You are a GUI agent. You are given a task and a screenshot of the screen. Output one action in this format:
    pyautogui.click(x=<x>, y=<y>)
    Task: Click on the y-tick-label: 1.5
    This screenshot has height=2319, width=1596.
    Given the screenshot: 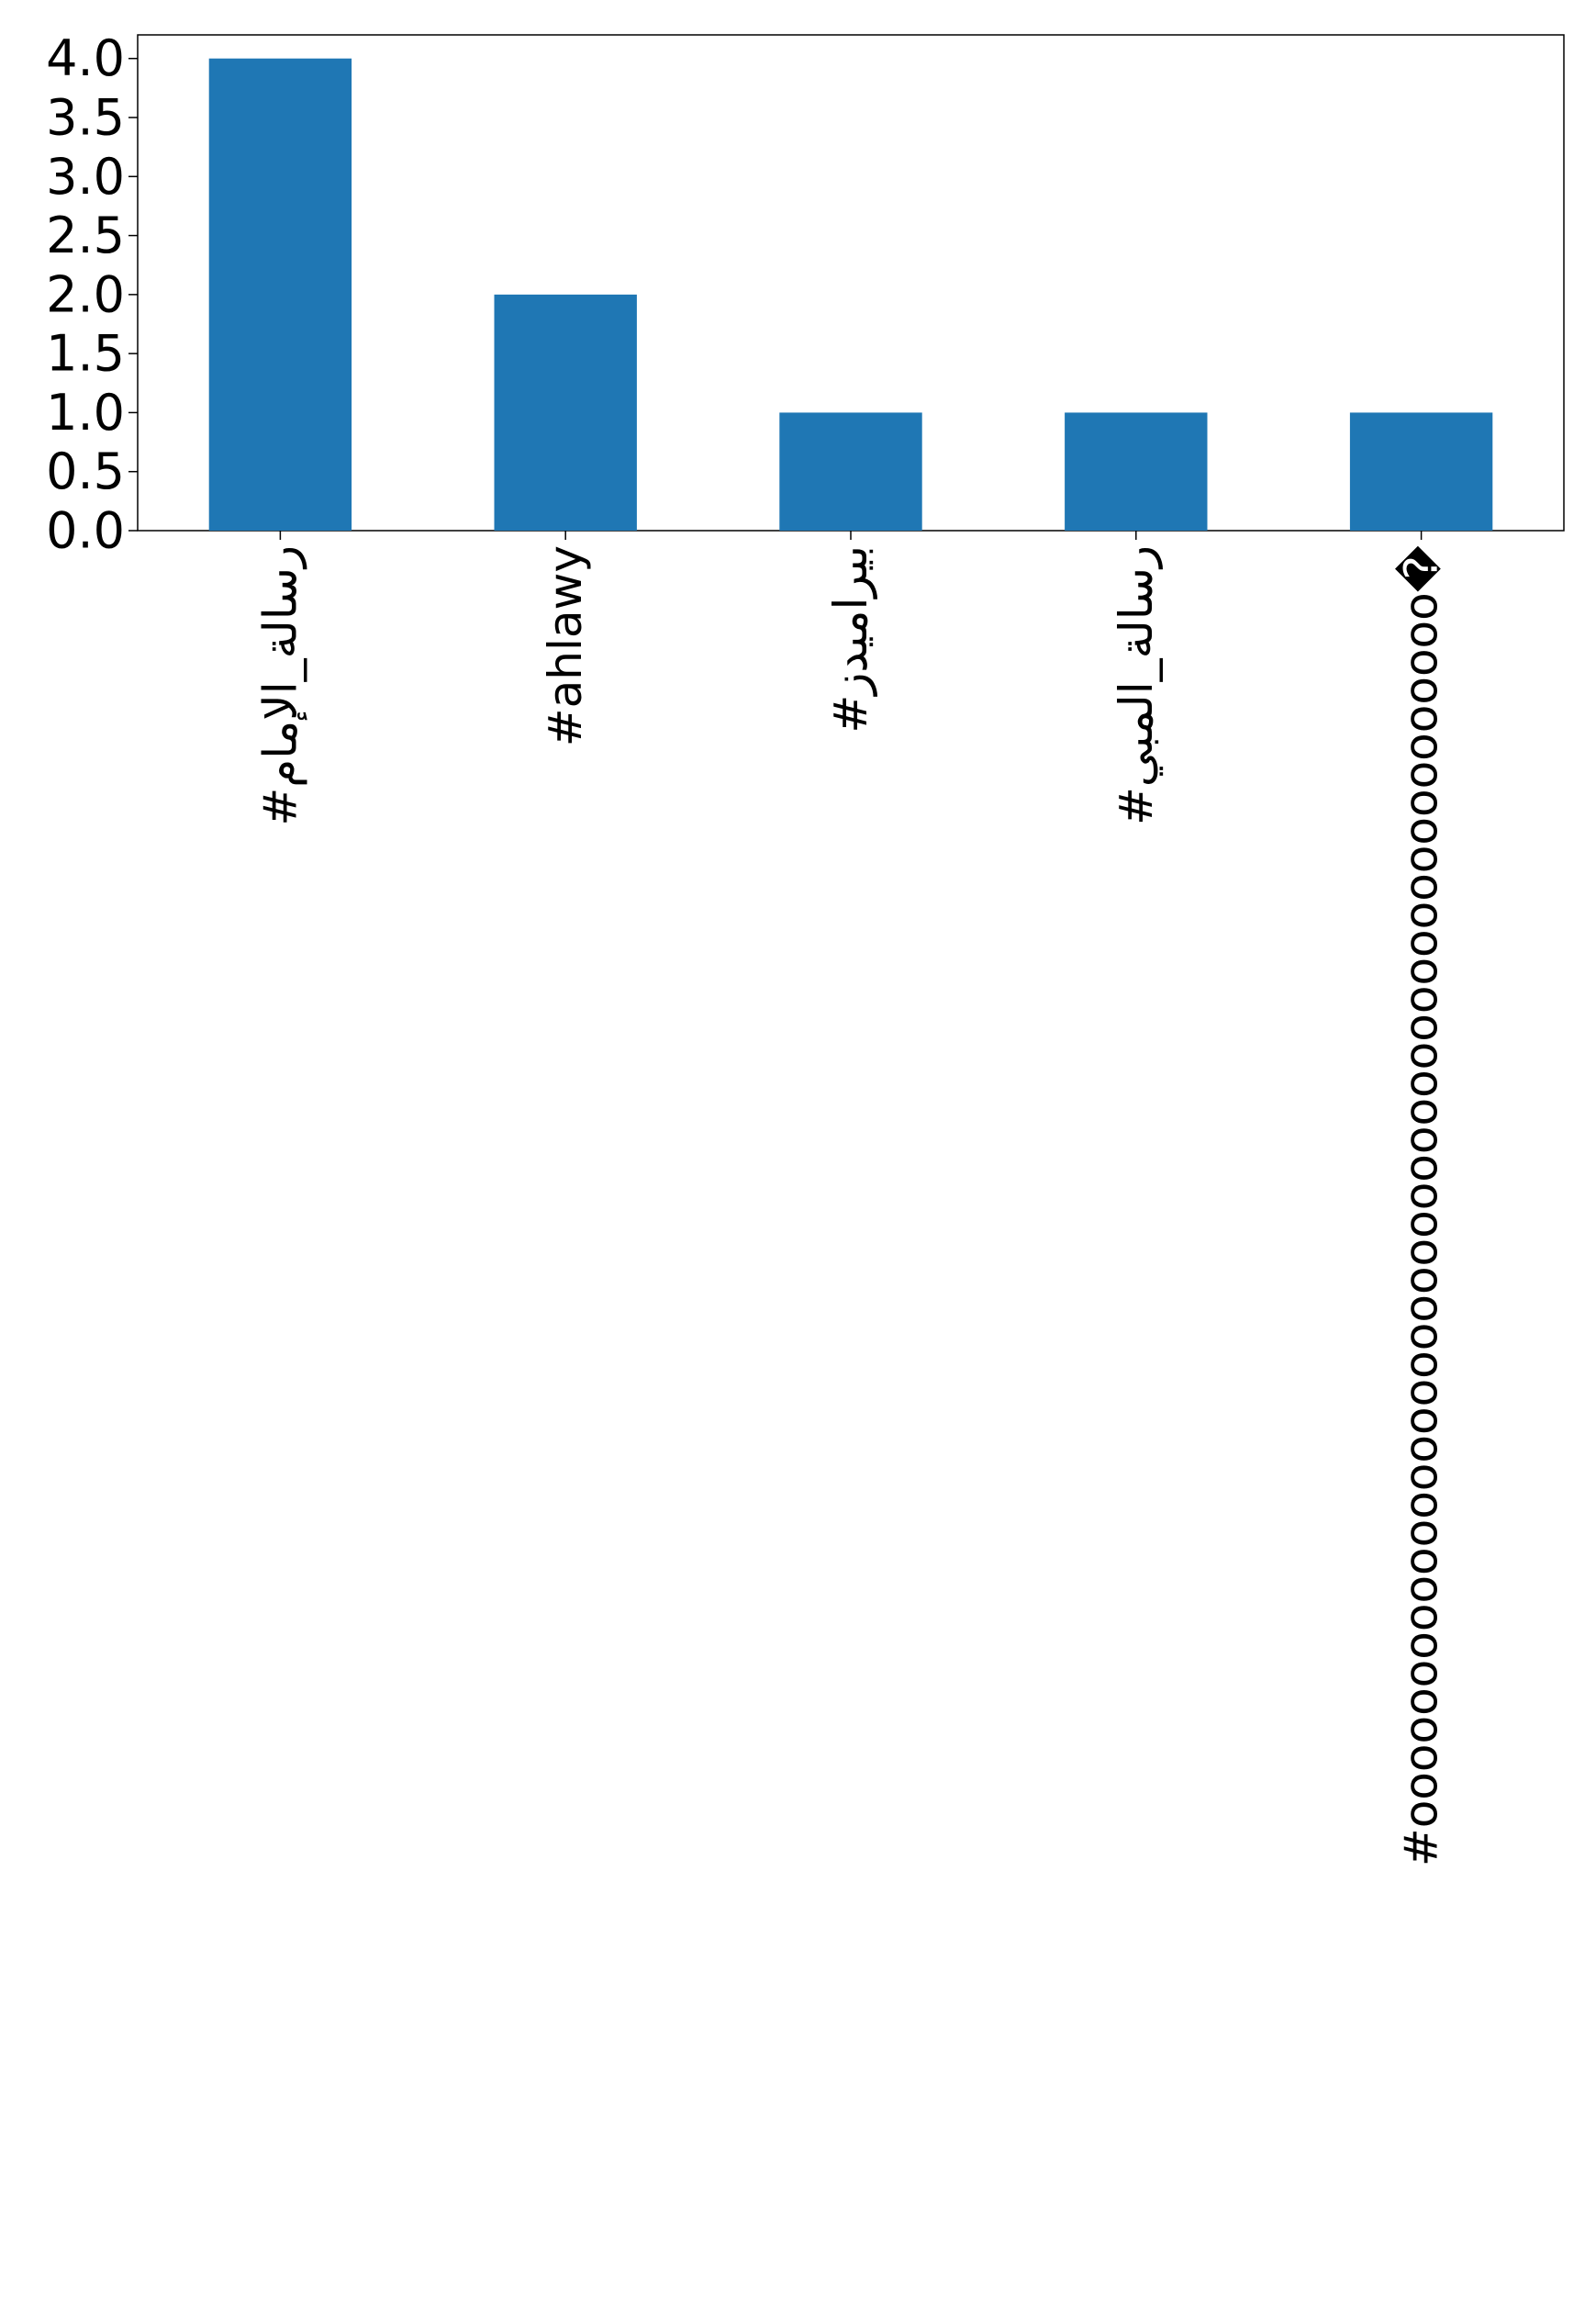 What is the action you would take?
    pyautogui.click(x=85, y=354)
    